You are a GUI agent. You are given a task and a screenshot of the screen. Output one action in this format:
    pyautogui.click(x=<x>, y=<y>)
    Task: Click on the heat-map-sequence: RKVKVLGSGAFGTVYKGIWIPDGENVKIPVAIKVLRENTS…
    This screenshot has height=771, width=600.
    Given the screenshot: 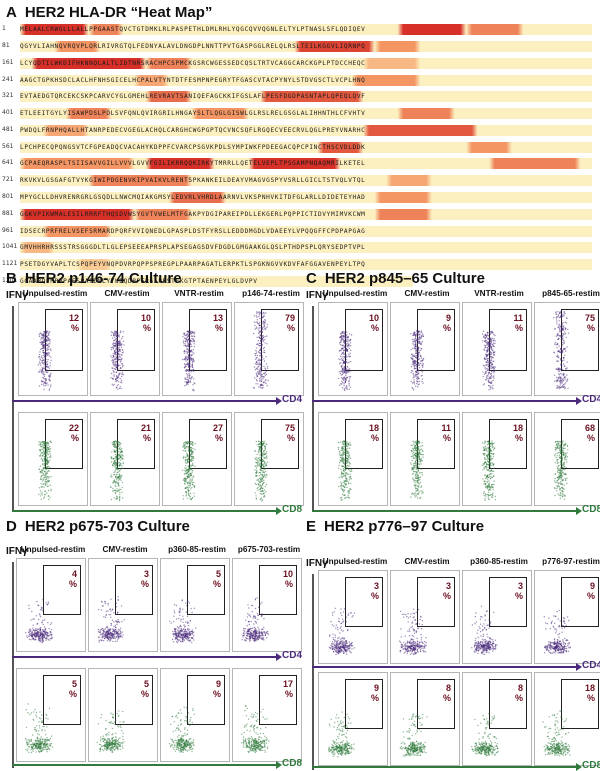 What is the action you would take?
    pyautogui.click(x=306, y=180)
    